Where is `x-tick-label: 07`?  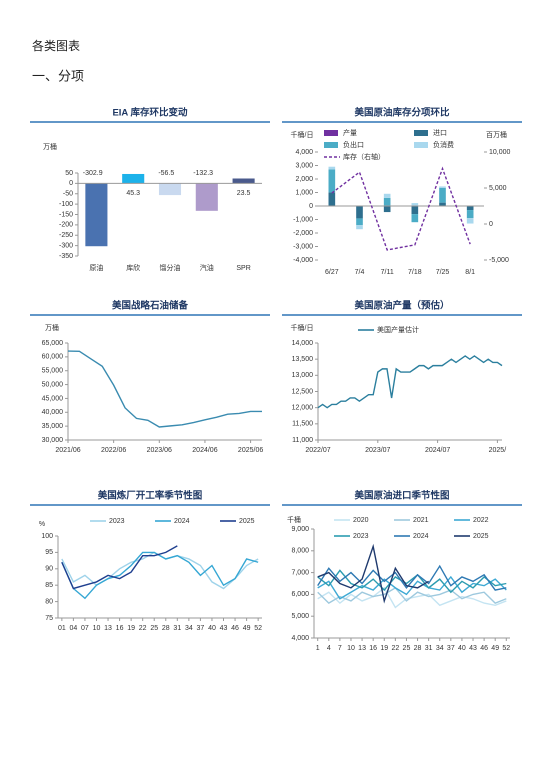
x-tick-label: 07 is located at coordinates (85, 628).